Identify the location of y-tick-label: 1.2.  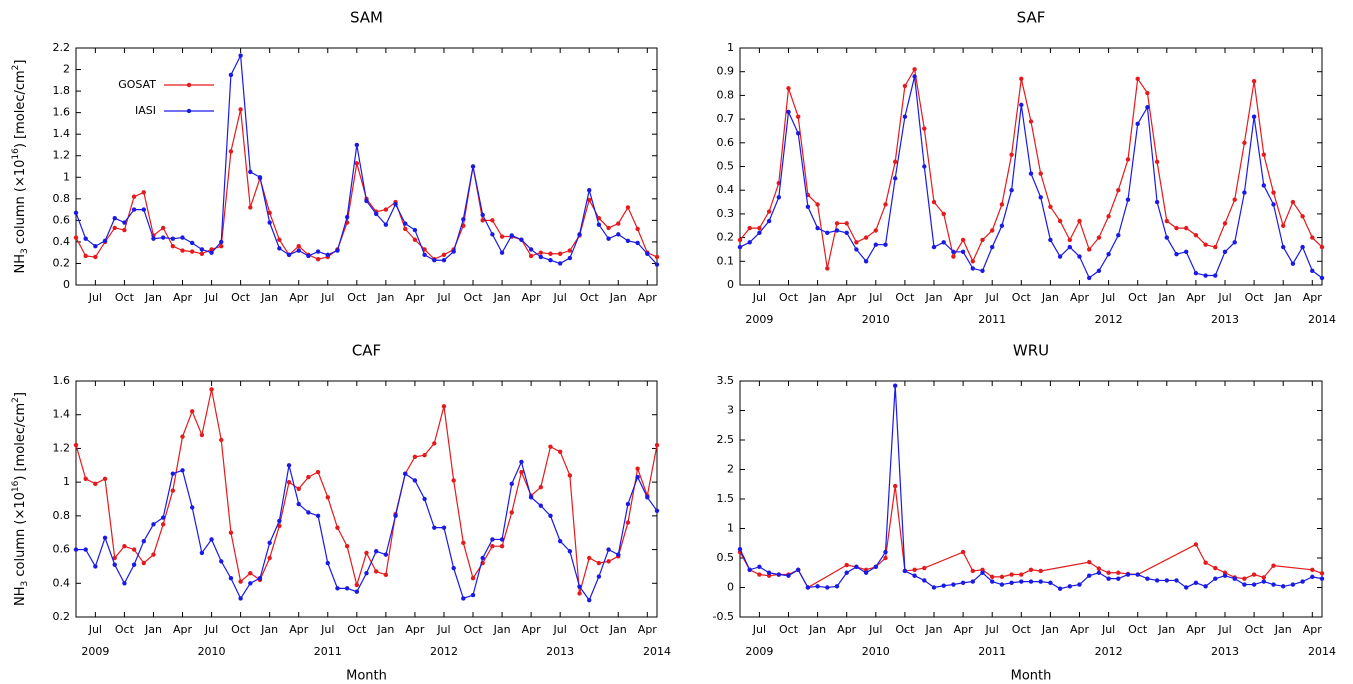
(62, 447).